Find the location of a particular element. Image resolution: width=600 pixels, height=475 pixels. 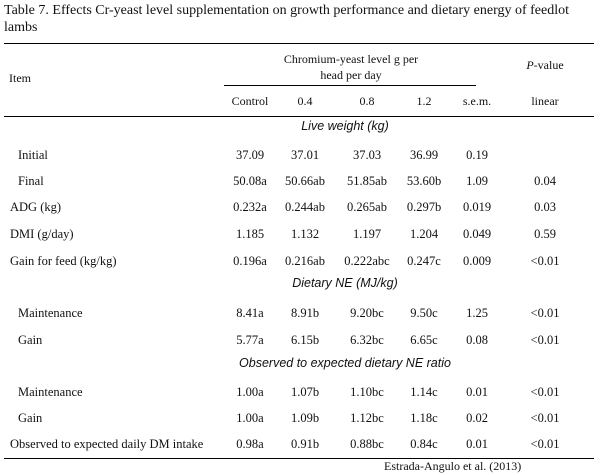

table-cell: 0.297b is located at coordinates (424, 207).